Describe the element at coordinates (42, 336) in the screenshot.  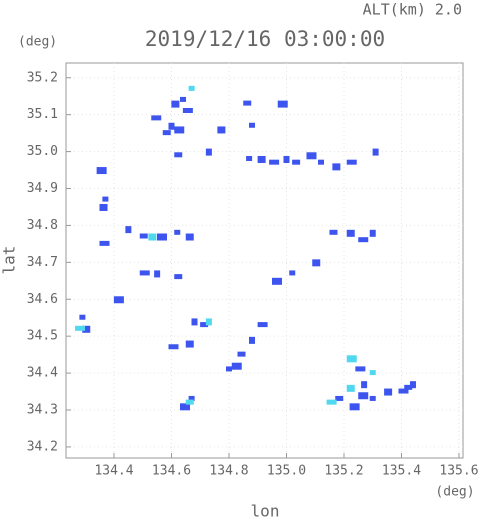
I see `y-tick-label: 34.5` at that location.